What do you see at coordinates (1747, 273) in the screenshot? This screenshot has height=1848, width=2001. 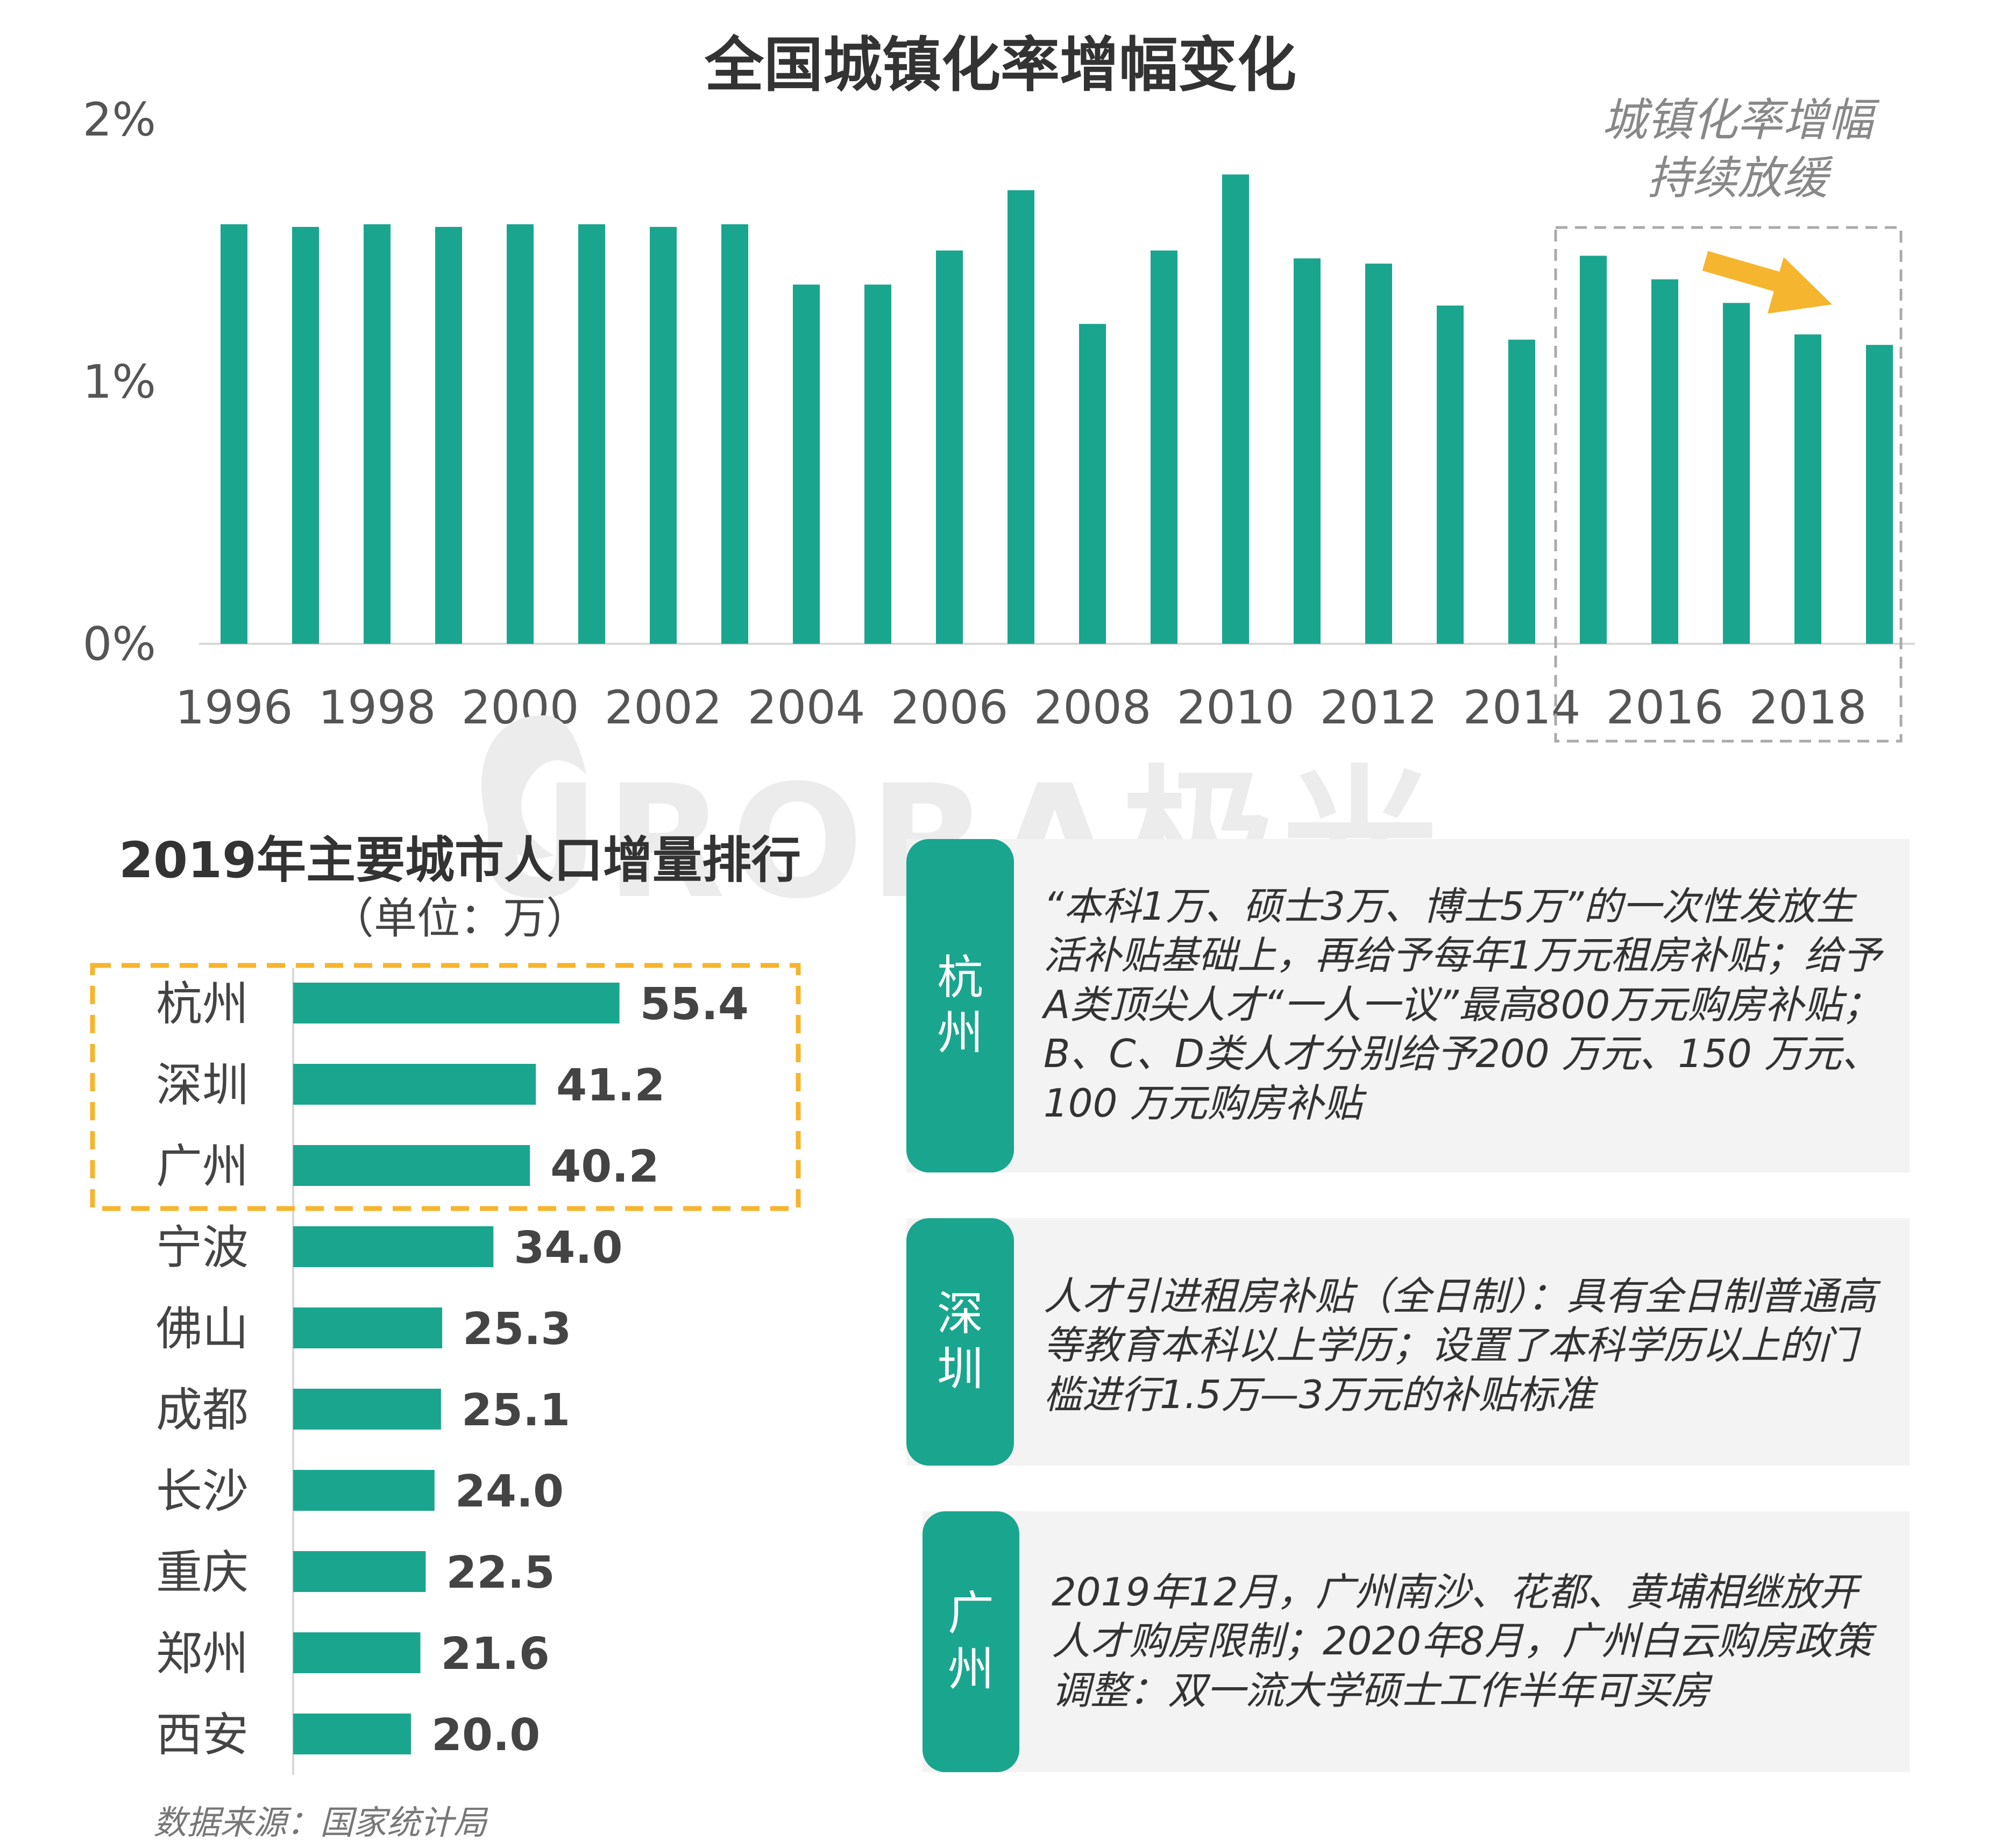 I see `trend-arrow-shaft` at bounding box center [1747, 273].